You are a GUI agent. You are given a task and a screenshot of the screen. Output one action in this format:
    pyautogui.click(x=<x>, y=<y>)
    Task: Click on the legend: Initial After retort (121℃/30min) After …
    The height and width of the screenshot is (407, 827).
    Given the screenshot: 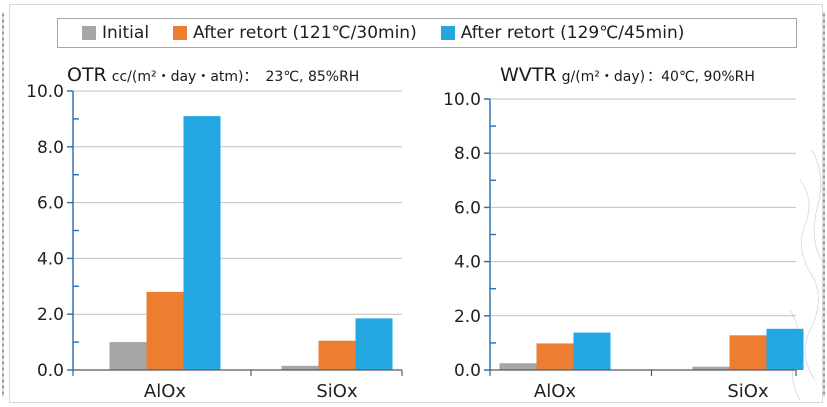 What is the action you would take?
    pyautogui.click(x=427, y=33)
    